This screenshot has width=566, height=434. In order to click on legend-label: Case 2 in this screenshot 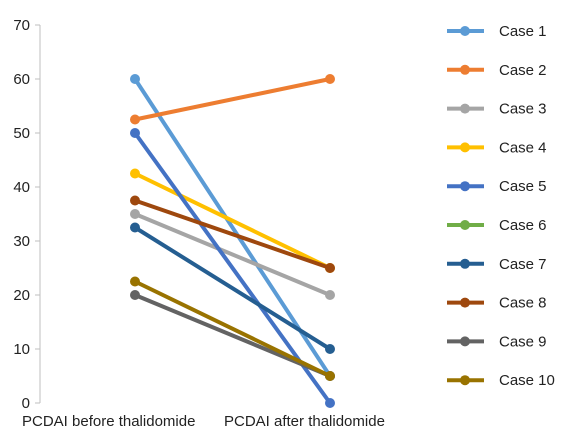, I will do `click(523, 70)`.